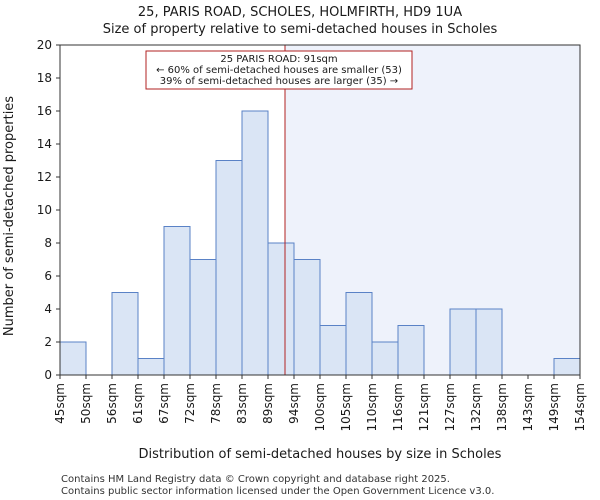 This screenshot has width=600, height=500. Describe the element at coordinates (44, 210) in the screenshot. I see `y-tick-label: 10` at that location.